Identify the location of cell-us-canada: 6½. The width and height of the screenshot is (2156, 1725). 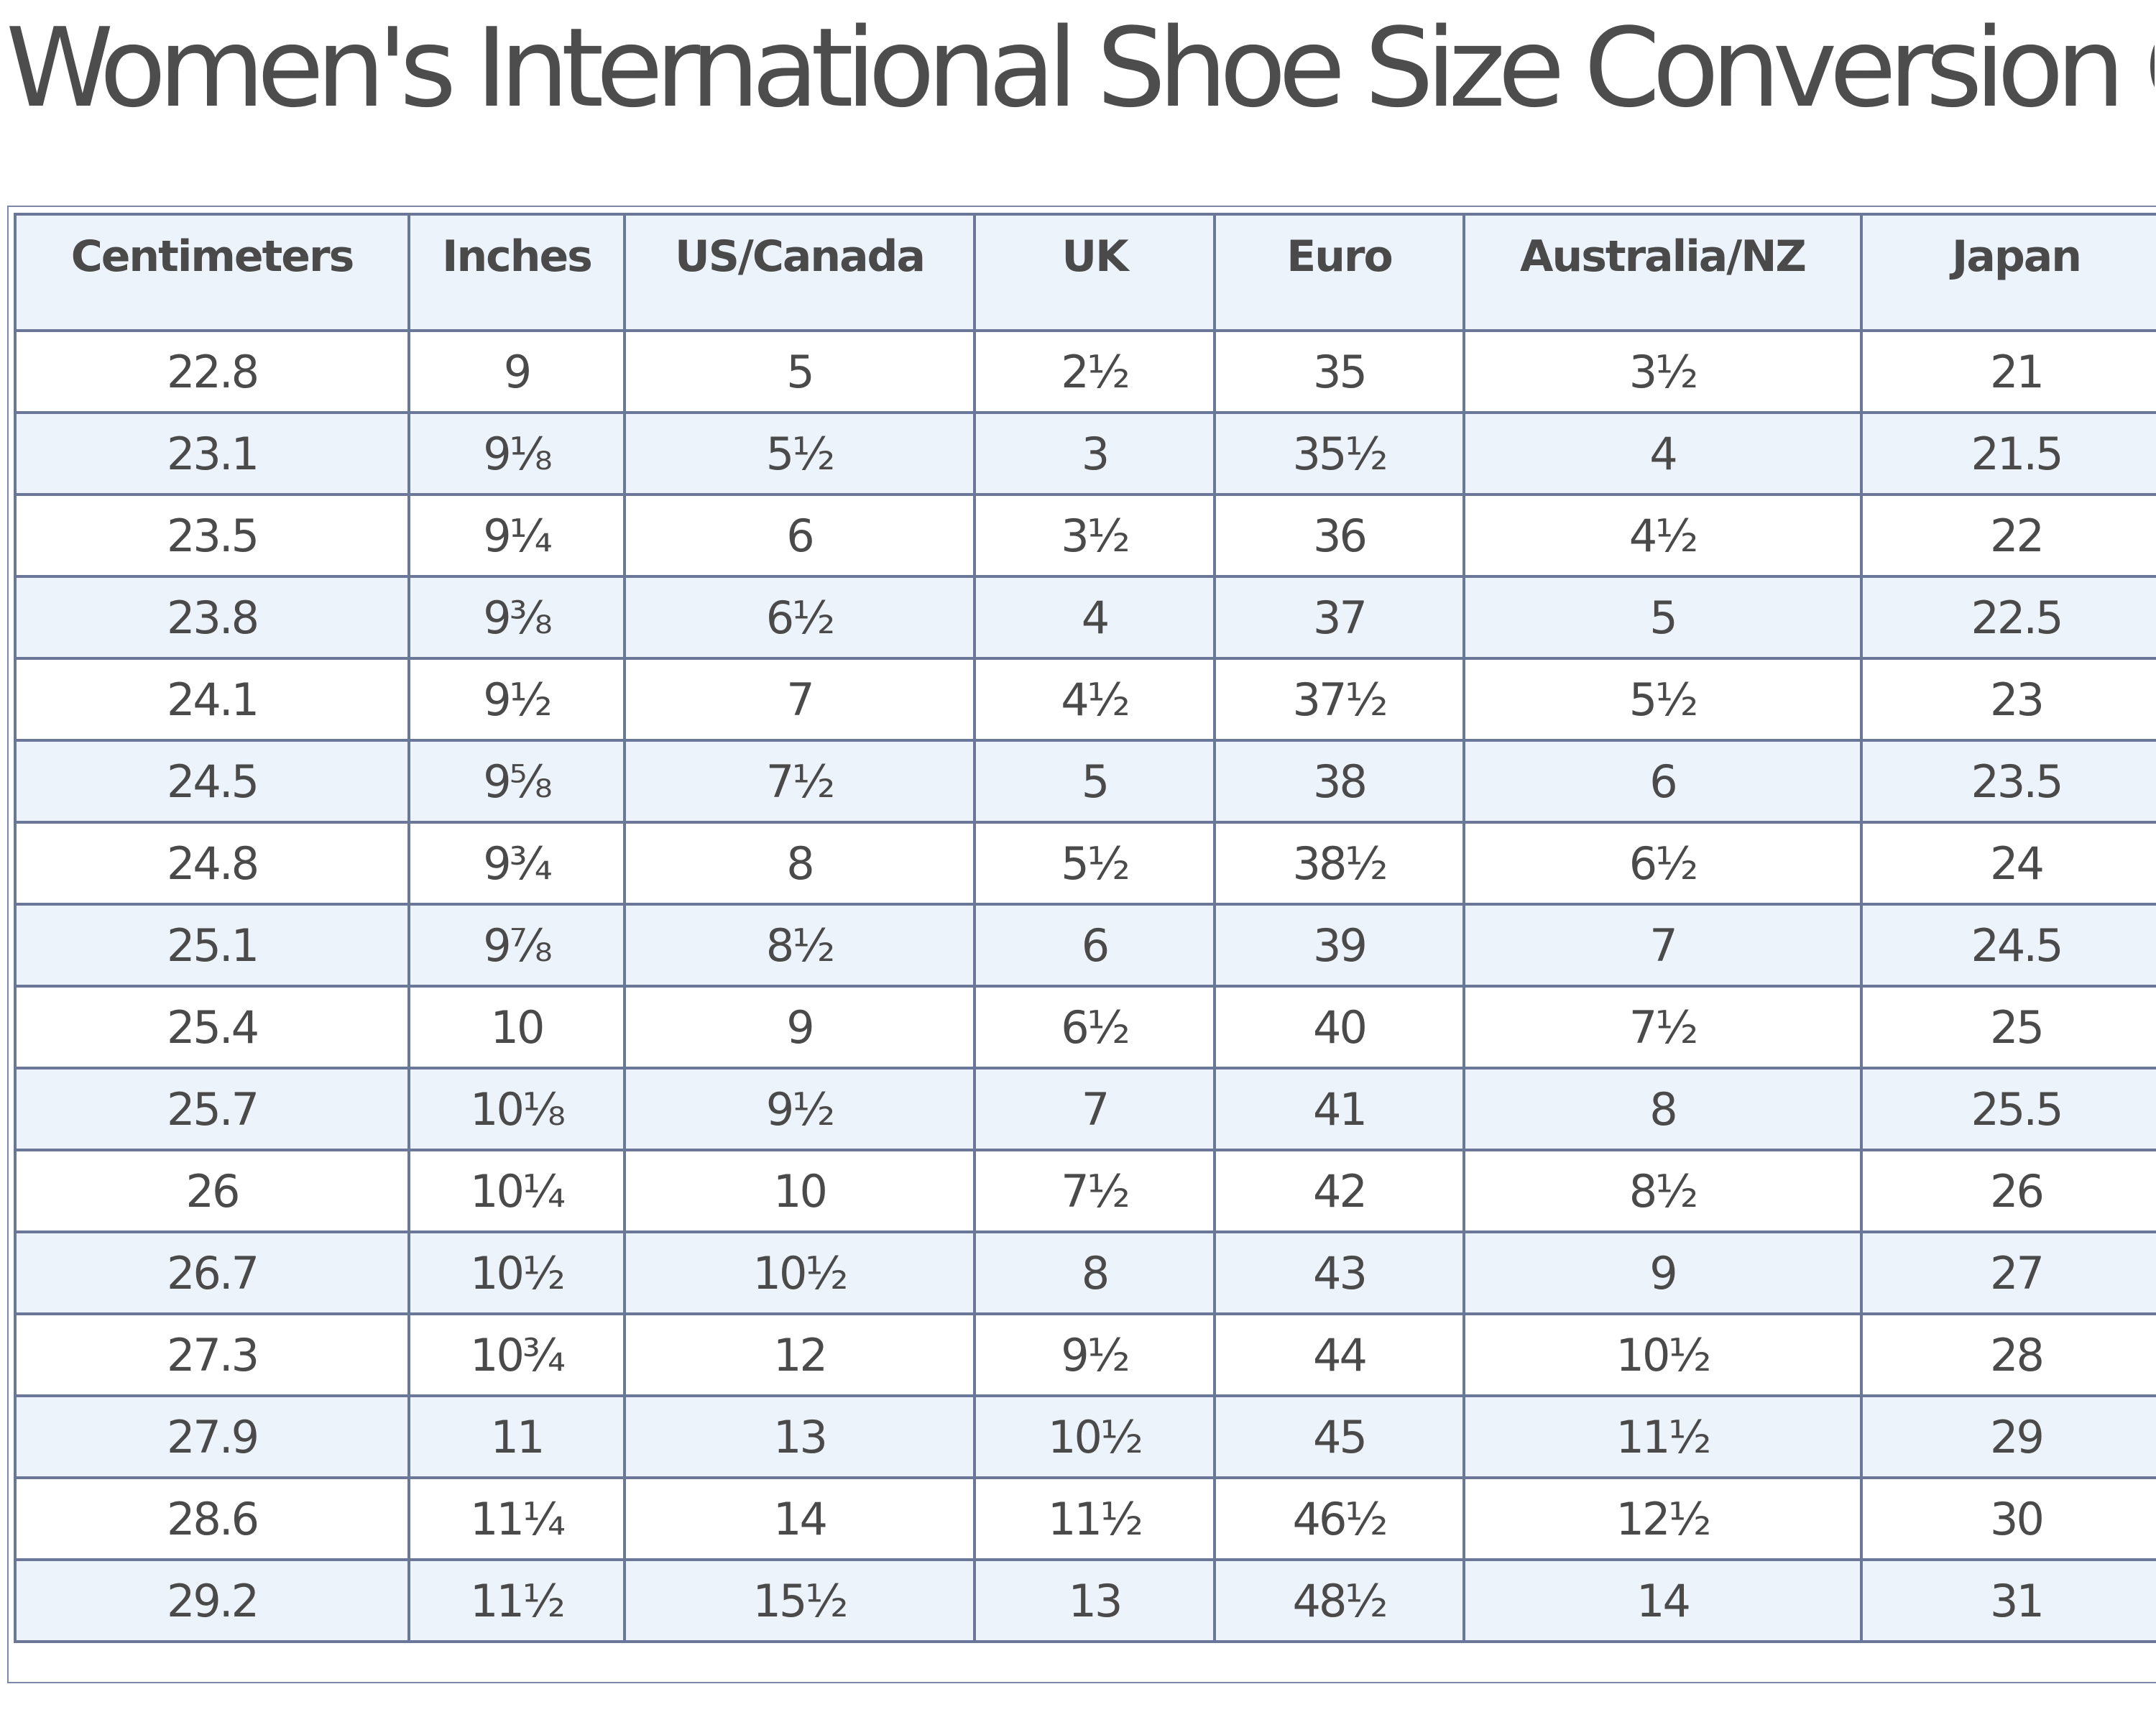
(799, 617).